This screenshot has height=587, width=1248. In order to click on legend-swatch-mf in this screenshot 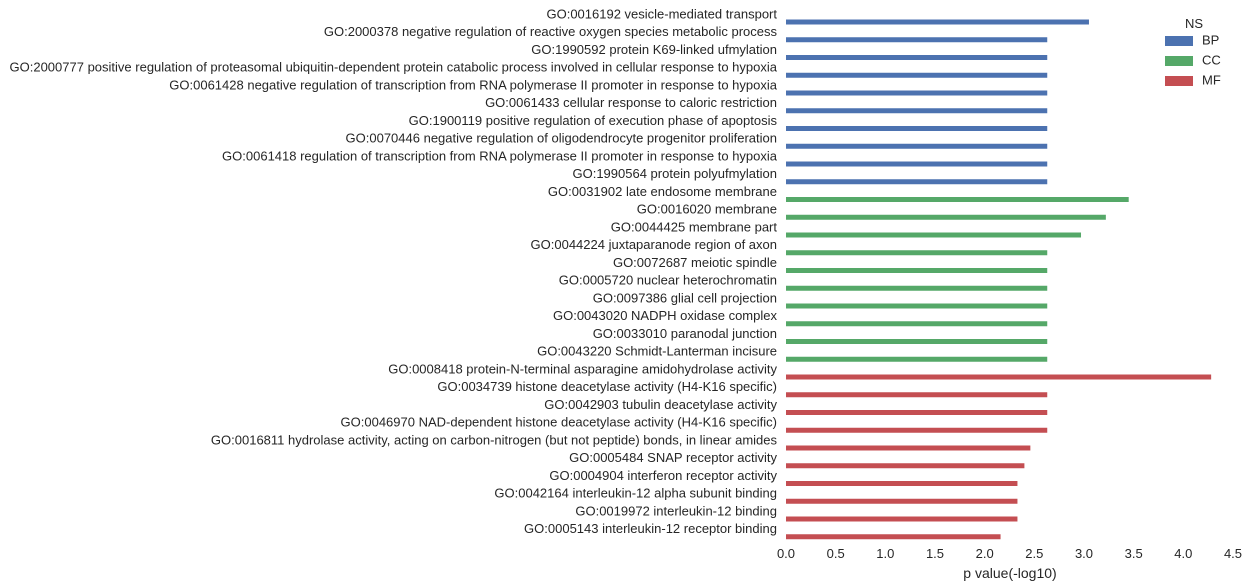, I will do `click(1179, 81)`.